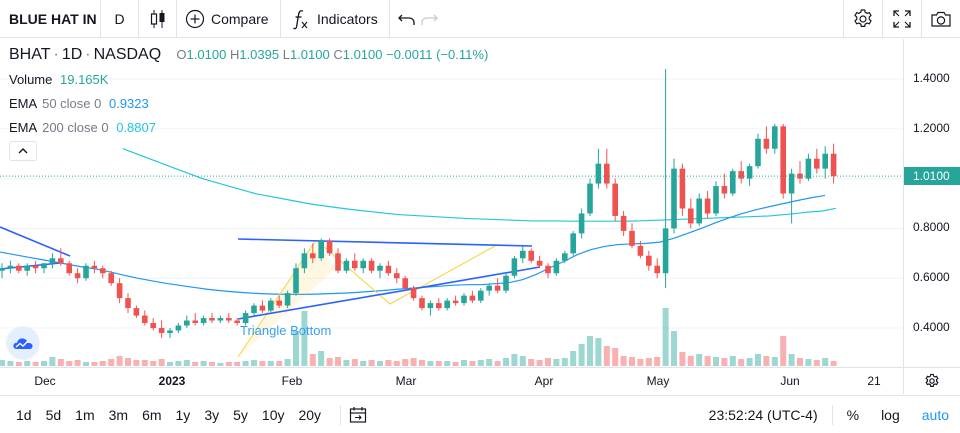  I want to click on scale-settings-button, so click(931, 380).